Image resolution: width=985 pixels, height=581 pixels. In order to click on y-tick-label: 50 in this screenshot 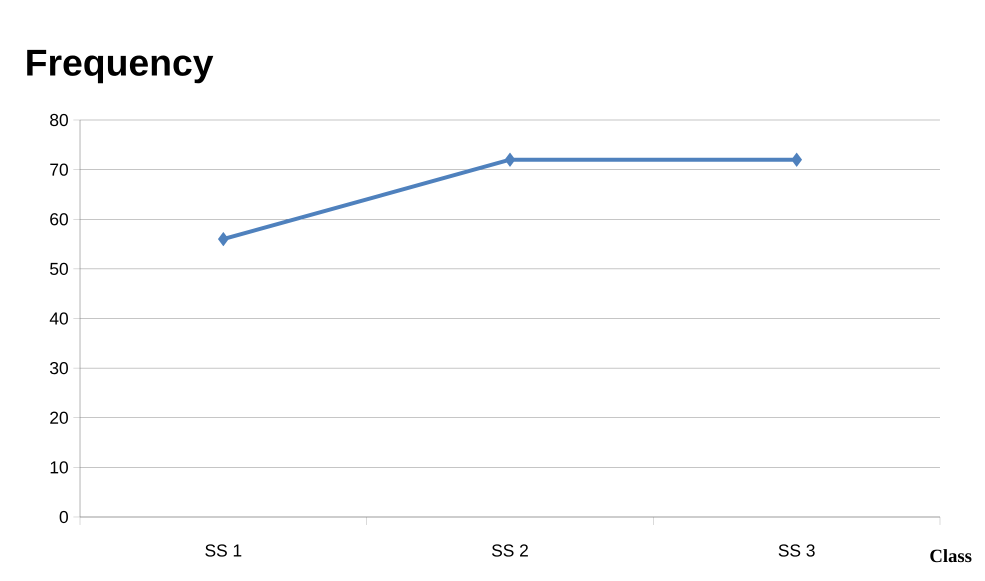, I will do `click(59, 269)`.